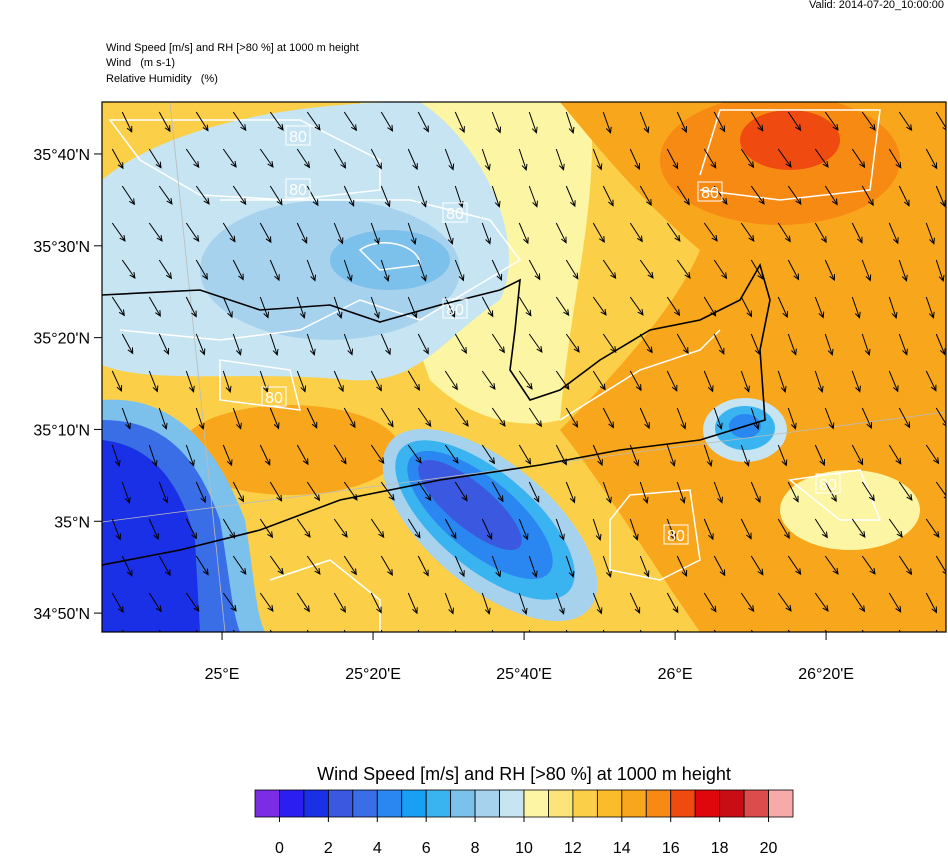 The height and width of the screenshot is (859, 948). What do you see at coordinates (524, 847) in the screenshot?
I see `colorbar-tick-label: 10` at bounding box center [524, 847].